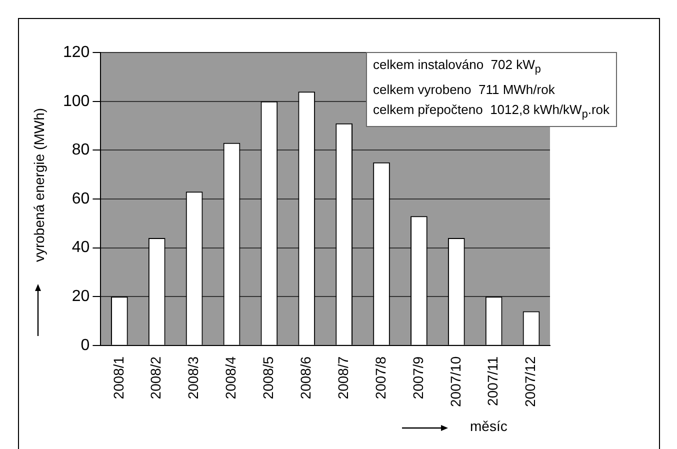 Image resolution: width=677 pixels, height=449 pixels. Describe the element at coordinates (39, 185) in the screenshot. I see `y-axis-title: vyrobená energie (MWh)` at that location.